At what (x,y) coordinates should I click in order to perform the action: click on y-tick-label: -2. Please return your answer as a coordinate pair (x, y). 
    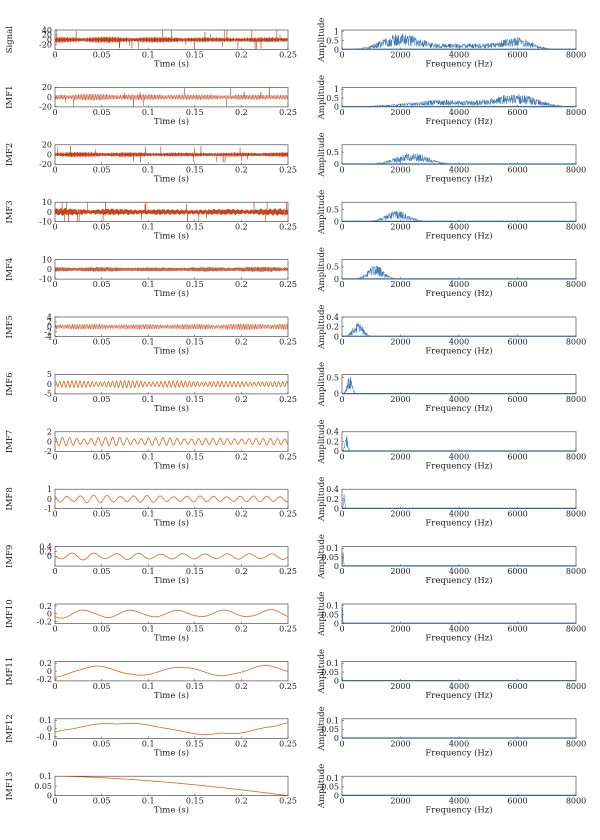
    Looking at the image, I should click on (48, 331).